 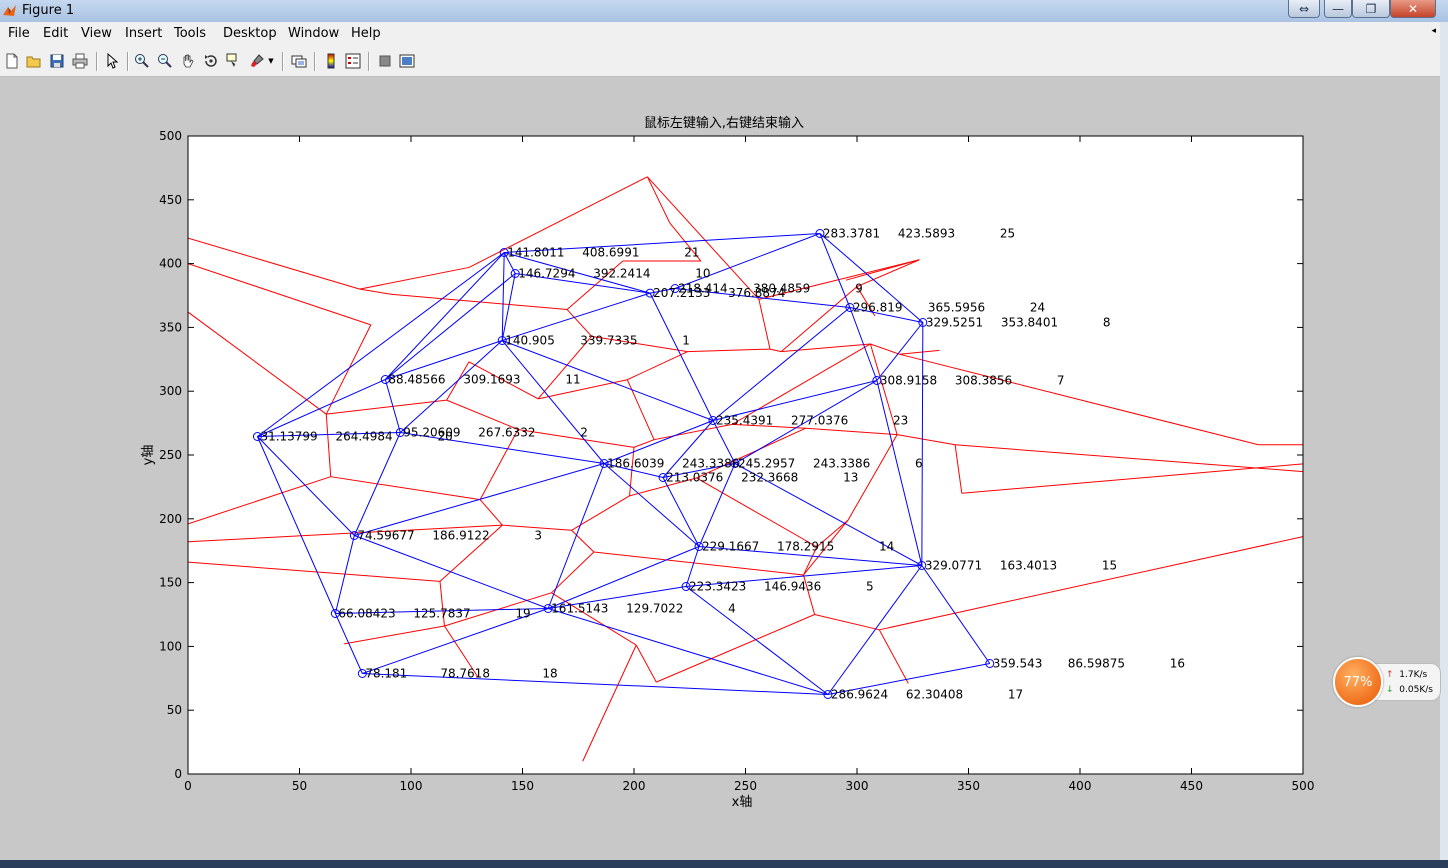 What do you see at coordinates (112, 61) in the screenshot?
I see `pointer-icon` at bounding box center [112, 61].